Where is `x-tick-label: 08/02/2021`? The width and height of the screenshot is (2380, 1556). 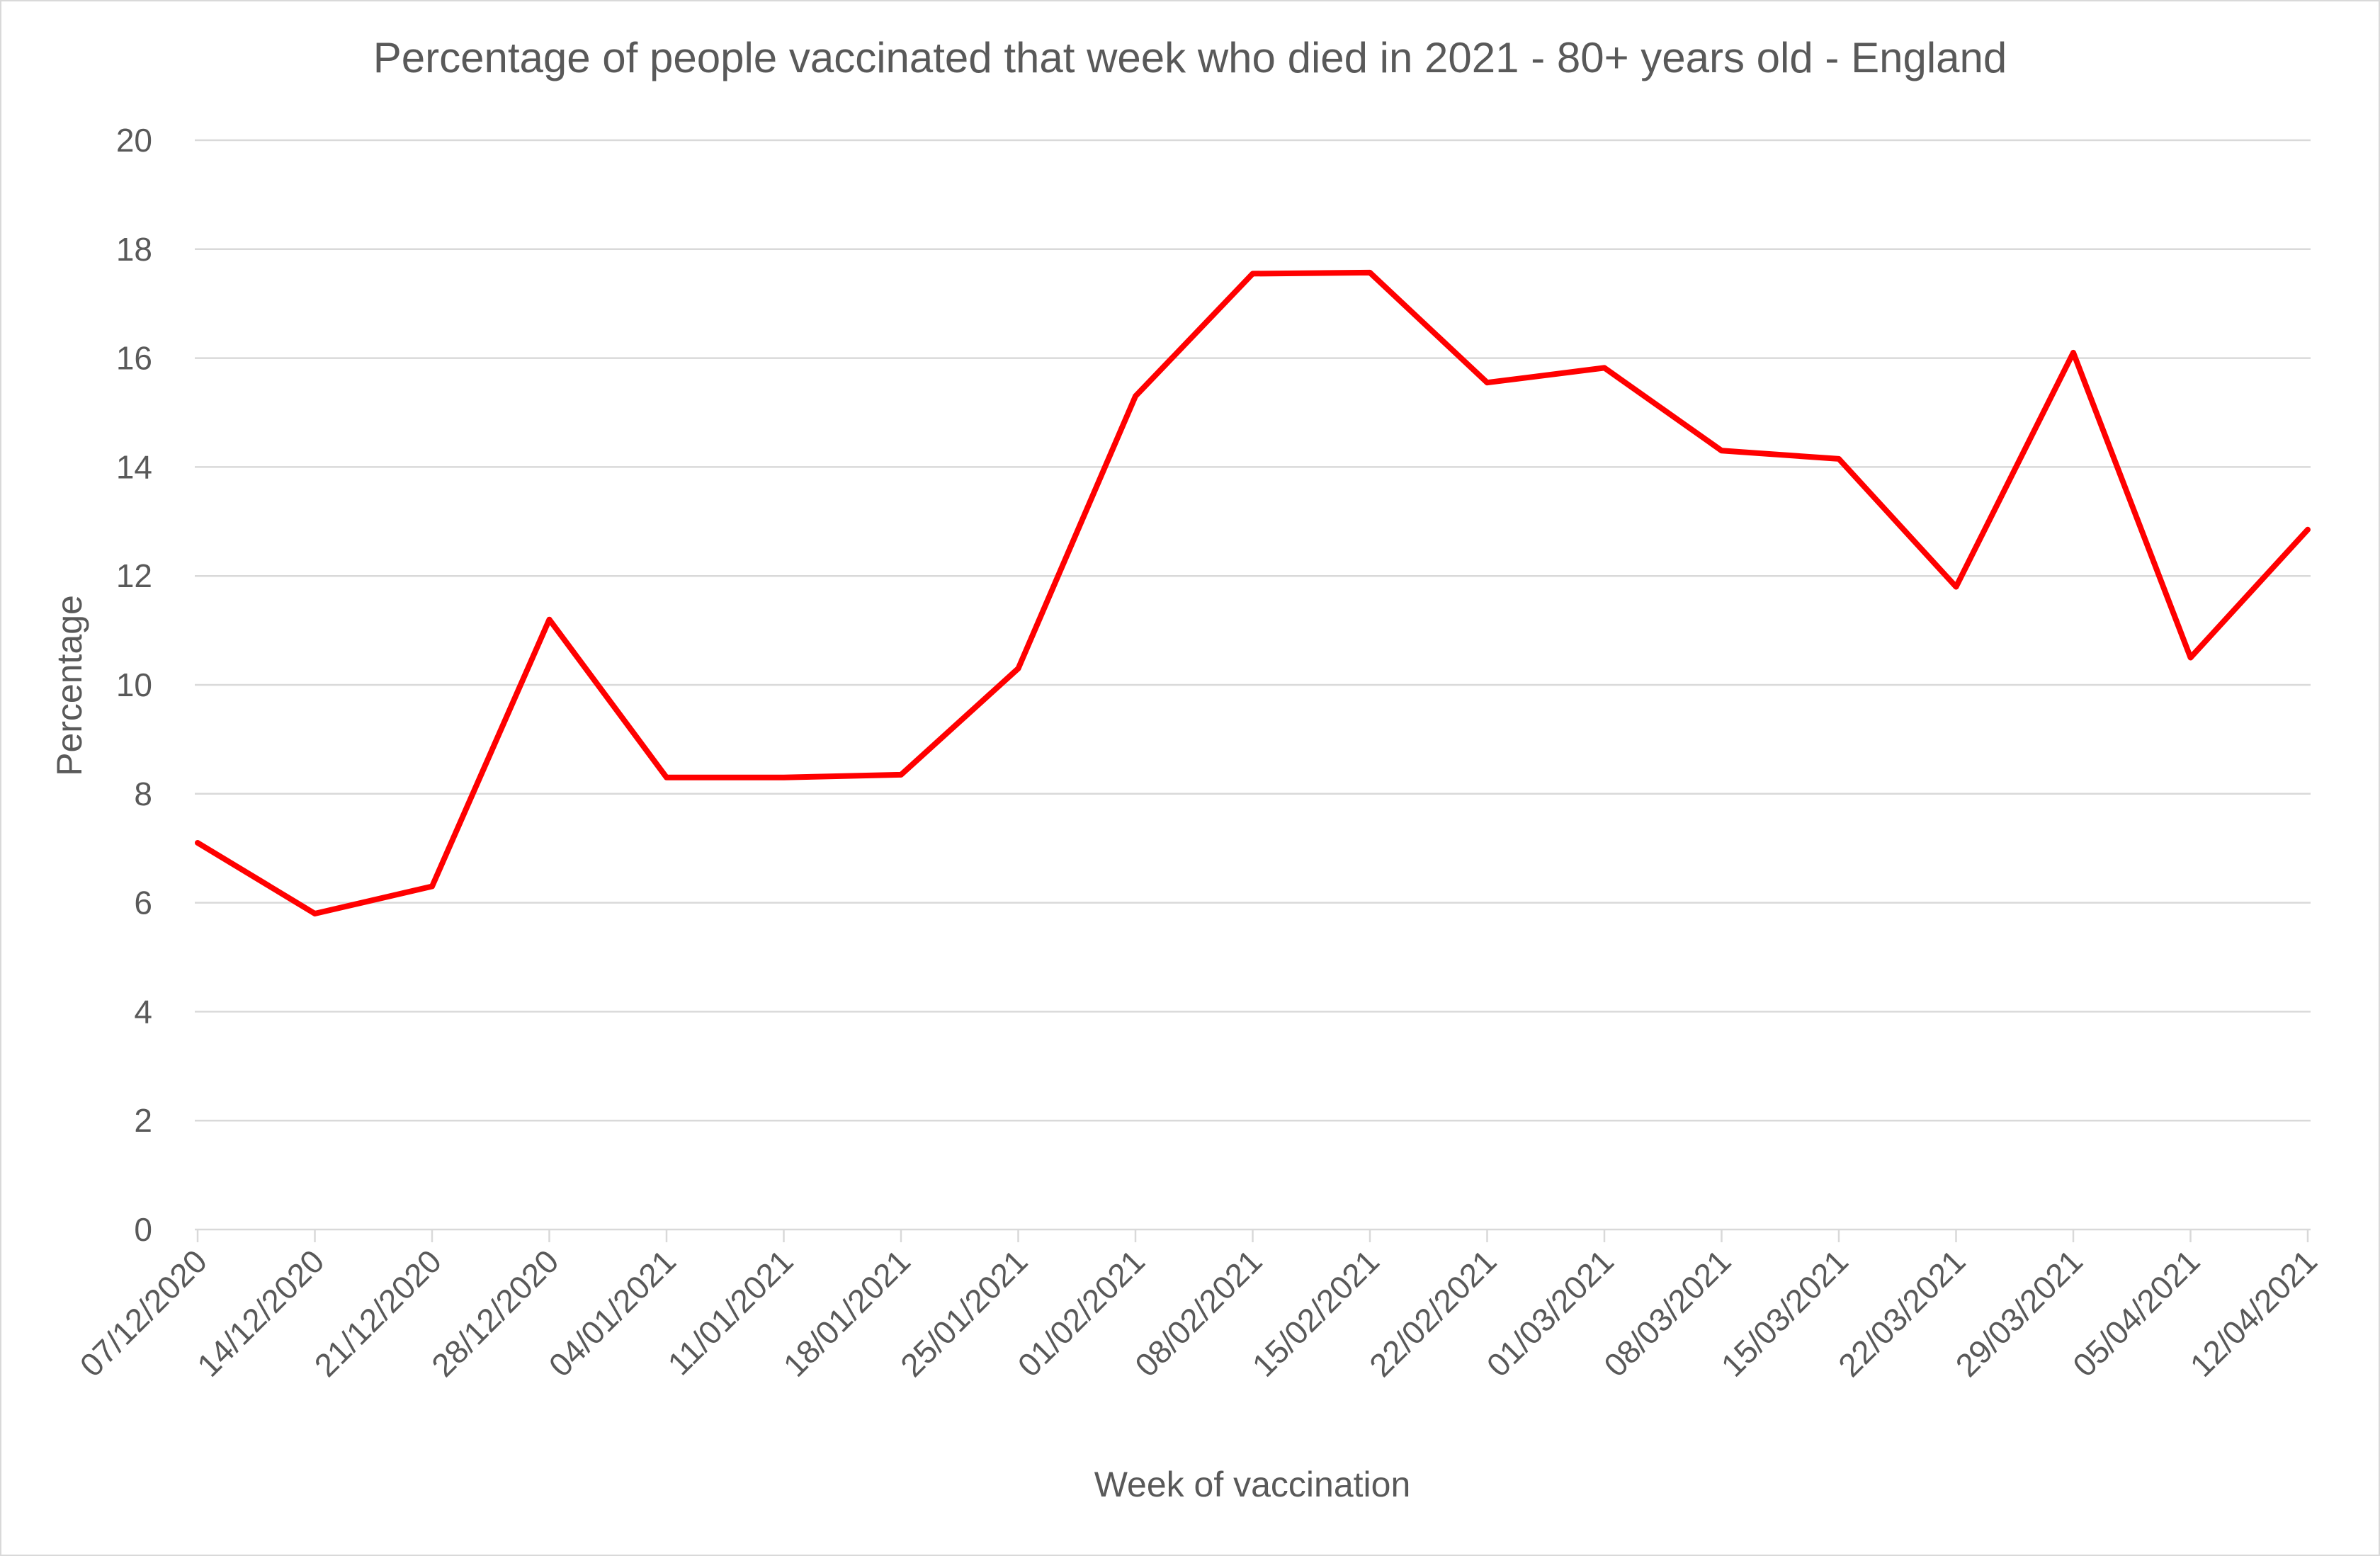 x-tick-label: 08/02/2021 is located at coordinates (1198, 1313).